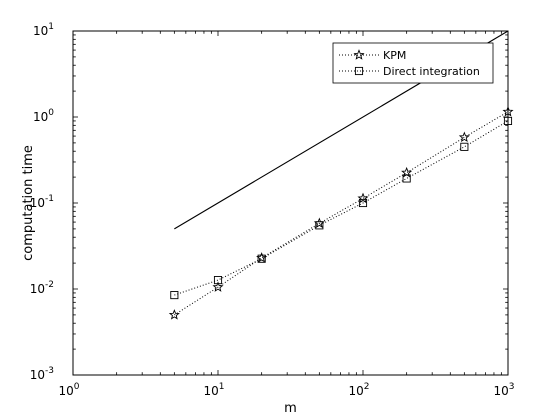 This screenshot has height=420, width=560. I want to click on x-tick-label: 10⁰, so click(68, 390).